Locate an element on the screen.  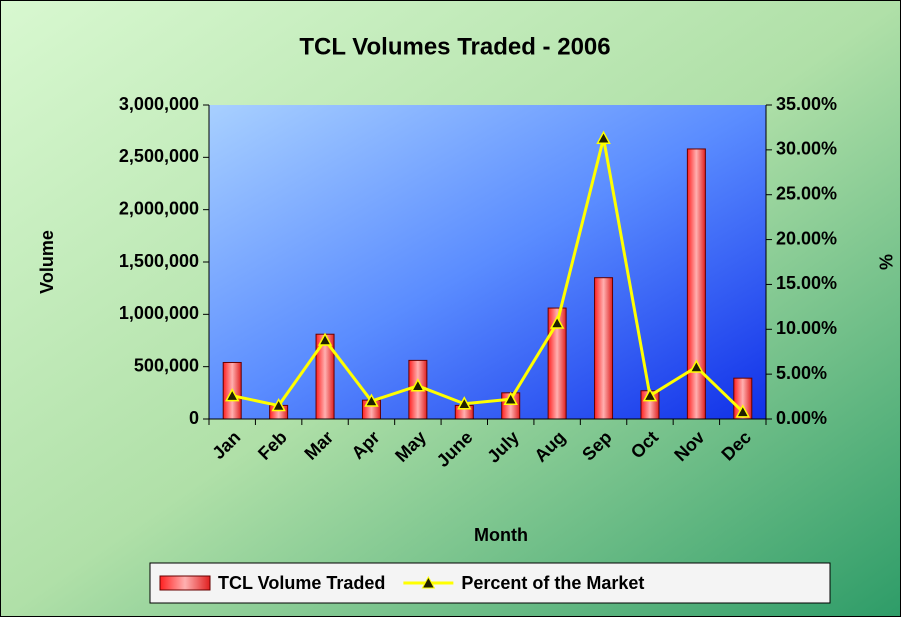
y2-axis-label: % is located at coordinates (885, 262).